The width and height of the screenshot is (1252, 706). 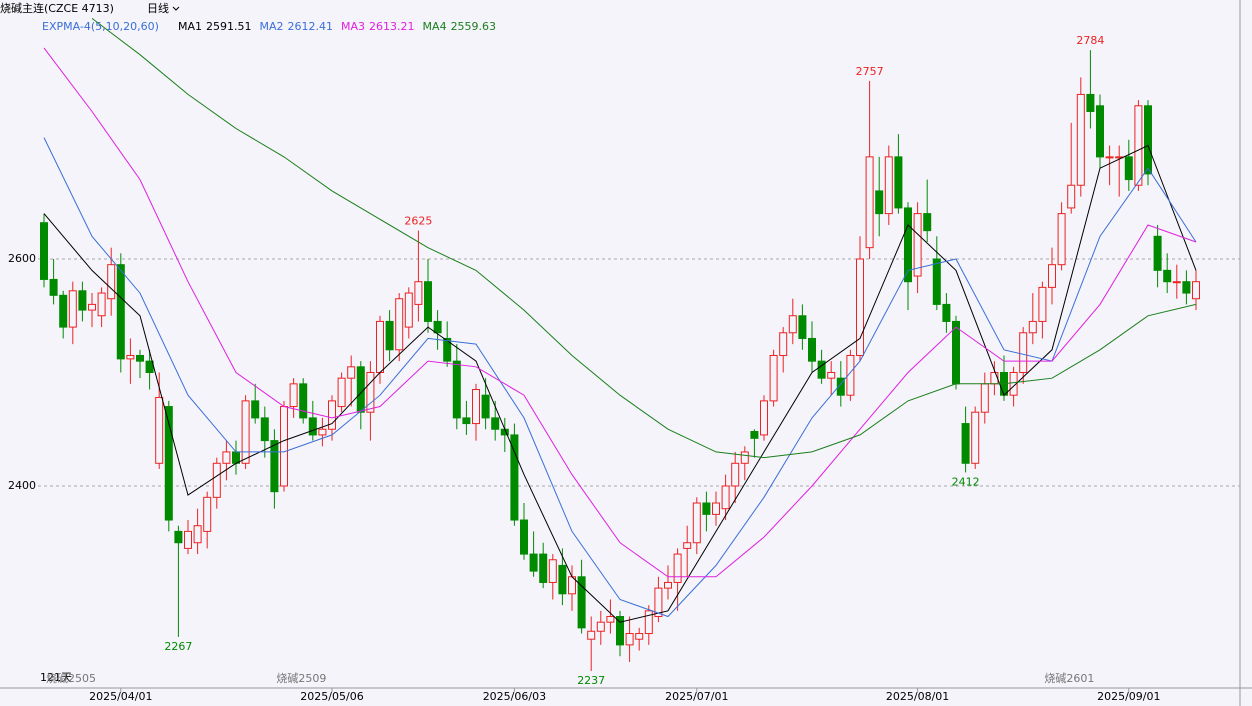 What do you see at coordinates (311, 26) in the screenshot?
I see `legend-value: 2612.41` at bounding box center [311, 26].